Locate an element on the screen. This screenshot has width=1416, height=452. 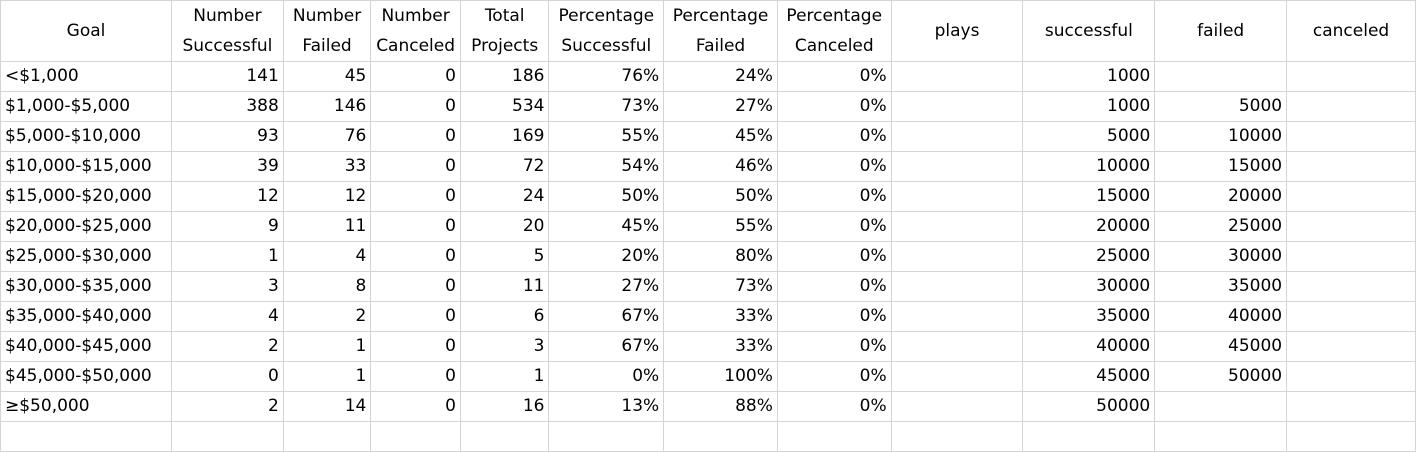
header-goal: Goal is located at coordinates (86, 31).